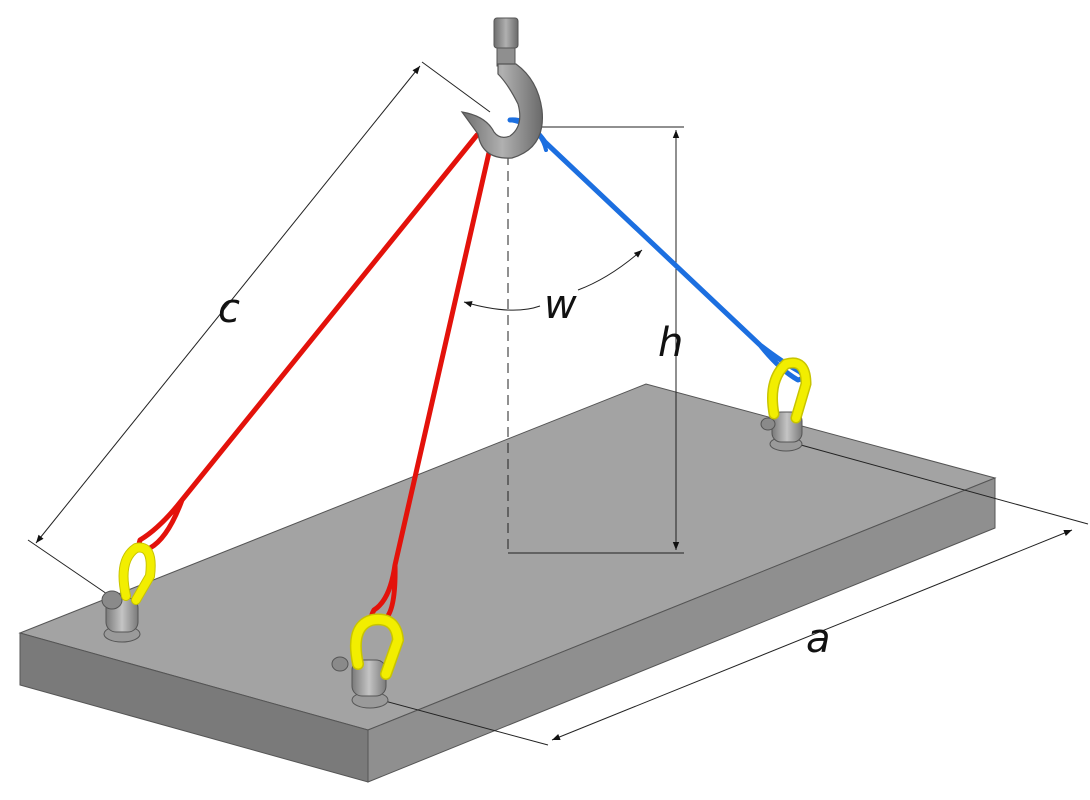  What do you see at coordinates (610, 270) in the screenshot?
I see `dim-w-arc-right` at bounding box center [610, 270].